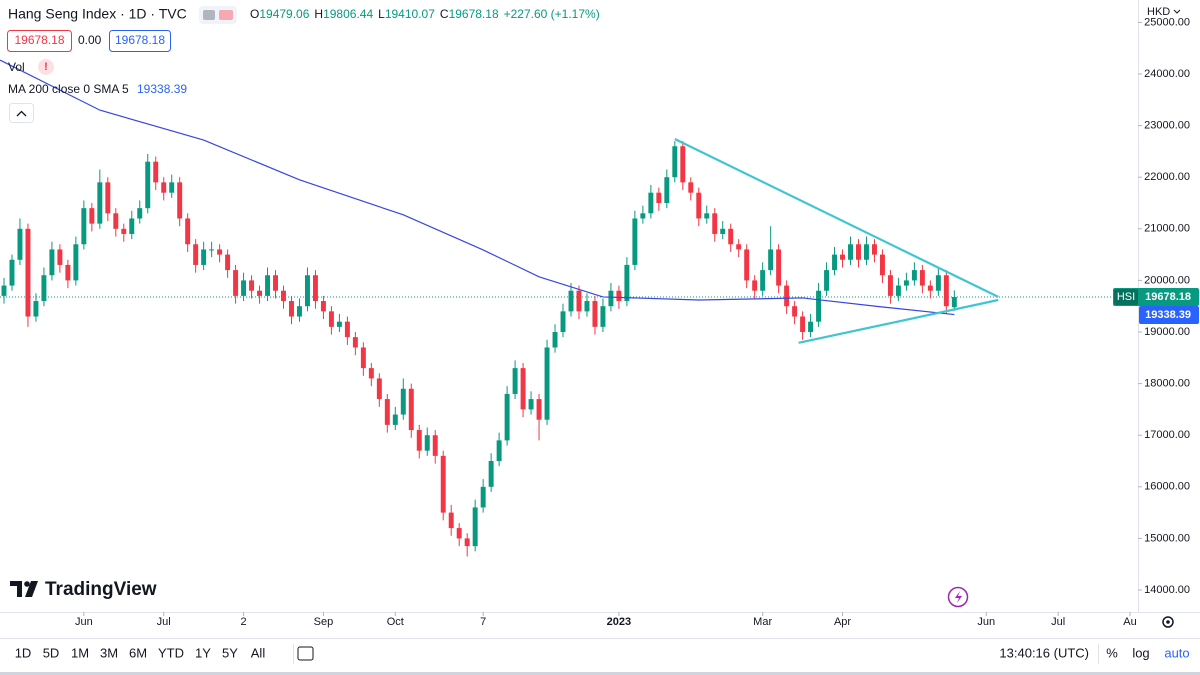 The width and height of the screenshot is (1200, 675). I want to click on alert-mark: !, so click(46, 67).